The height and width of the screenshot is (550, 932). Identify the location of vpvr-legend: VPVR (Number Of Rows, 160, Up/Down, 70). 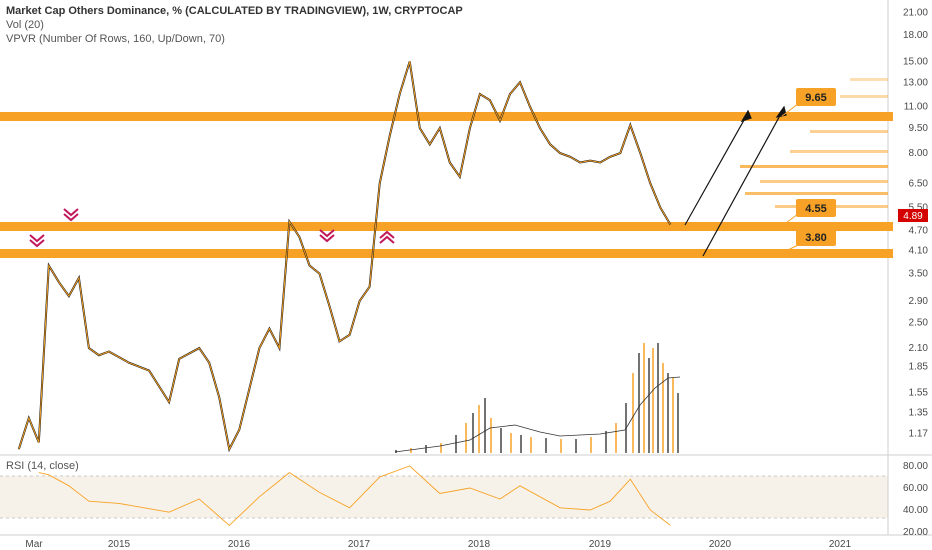
(115, 39).